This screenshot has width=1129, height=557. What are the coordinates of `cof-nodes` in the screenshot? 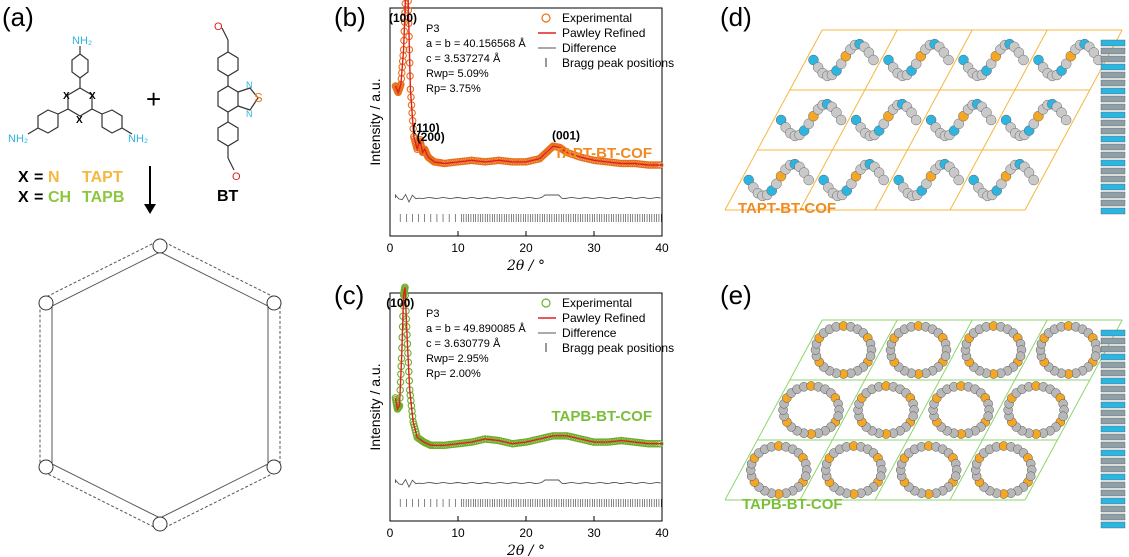 It's located at (160, 385).